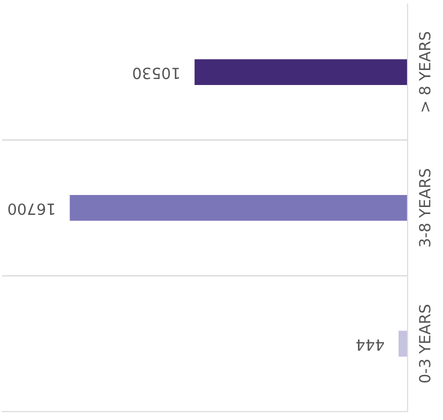  What do you see at coordinates (156, 74) in the screenshot?
I see `data-label: 10530` at bounding box center [156, 74].